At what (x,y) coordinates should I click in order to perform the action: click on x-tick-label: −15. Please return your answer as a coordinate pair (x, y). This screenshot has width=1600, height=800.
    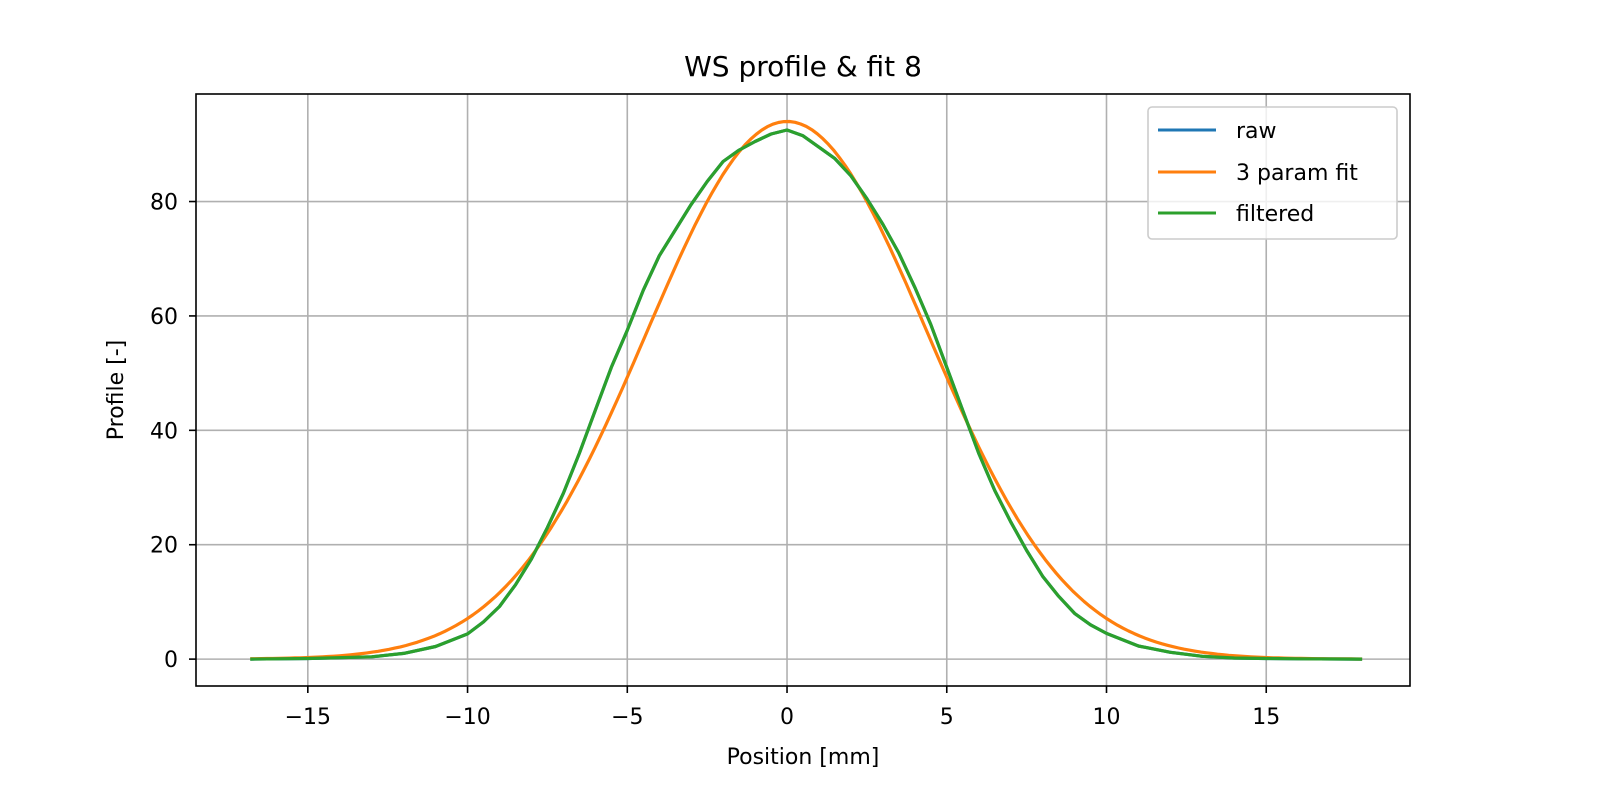
    Looking at the image, I should click on (308, 717).